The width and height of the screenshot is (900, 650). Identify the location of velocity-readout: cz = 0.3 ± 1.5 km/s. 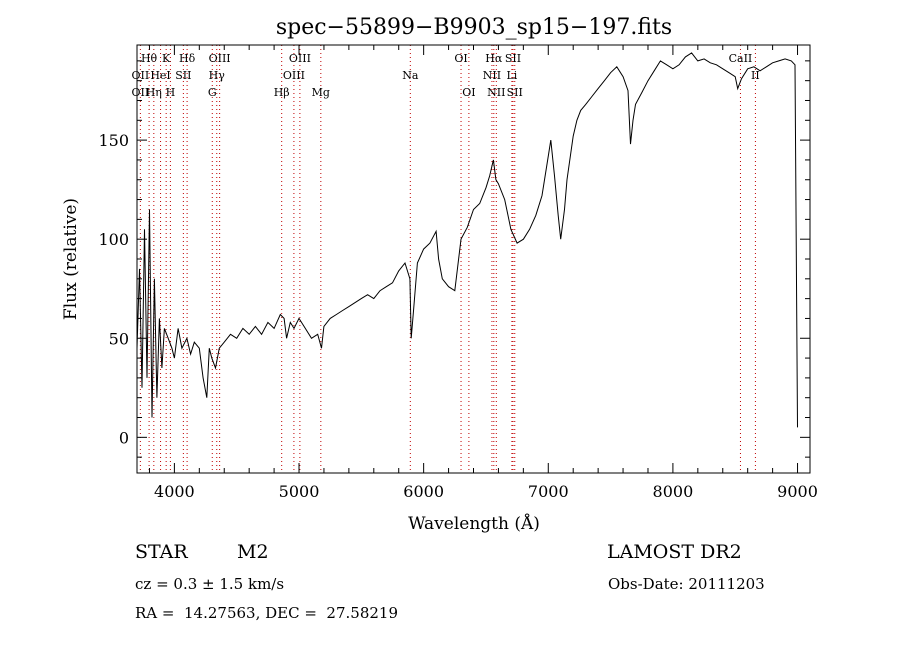
(210, 584).